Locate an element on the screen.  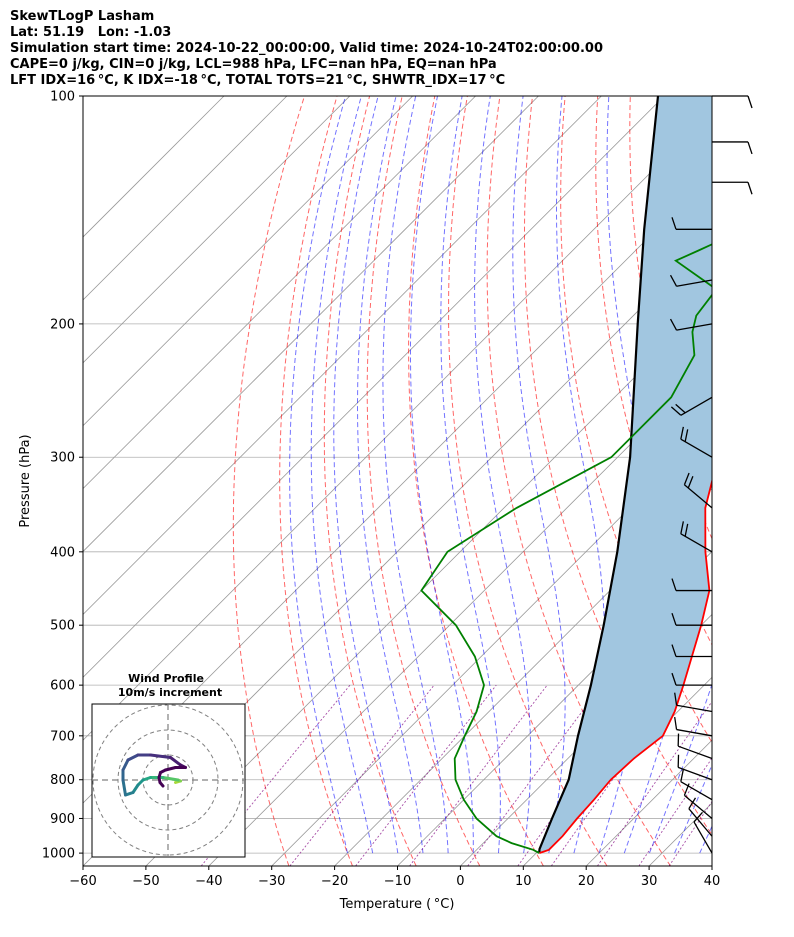
y-tick-label: 200 is located at coordinates (62, 324).